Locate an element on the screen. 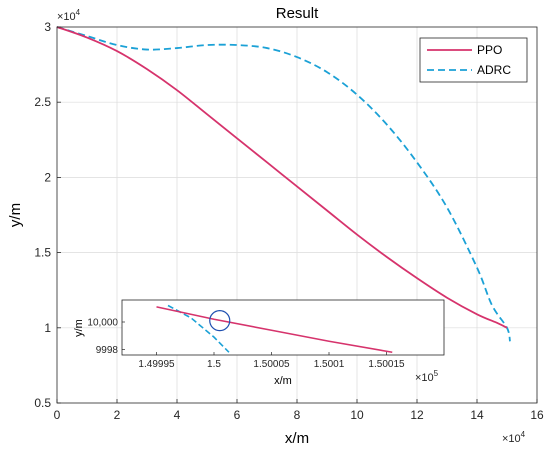 Image resolution: width=550 pixels, height=453 pixels. inset-x-tick-label: 1.50005 is located at coordinates (271, 364).